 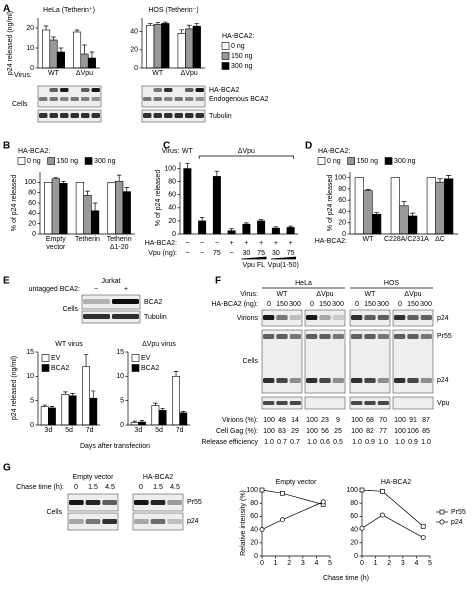 I want to click on table-cell: 91, so click(x=413, y=420).